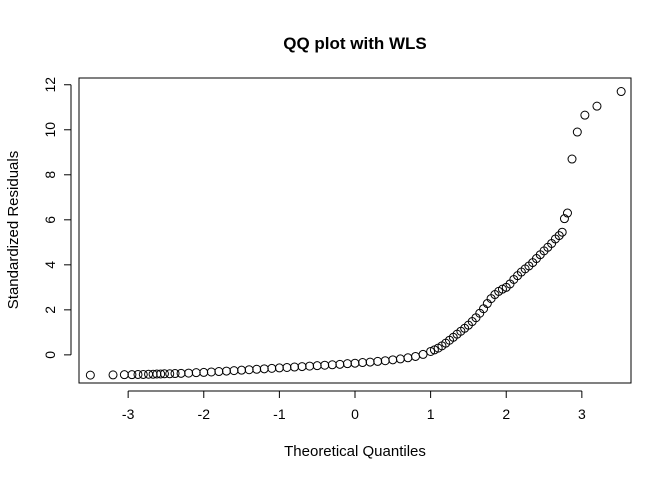  What do you see at coordinates (431, 414) in the screenshot?
I see `x-tick-label: 1` at bounding box center [431, 414].